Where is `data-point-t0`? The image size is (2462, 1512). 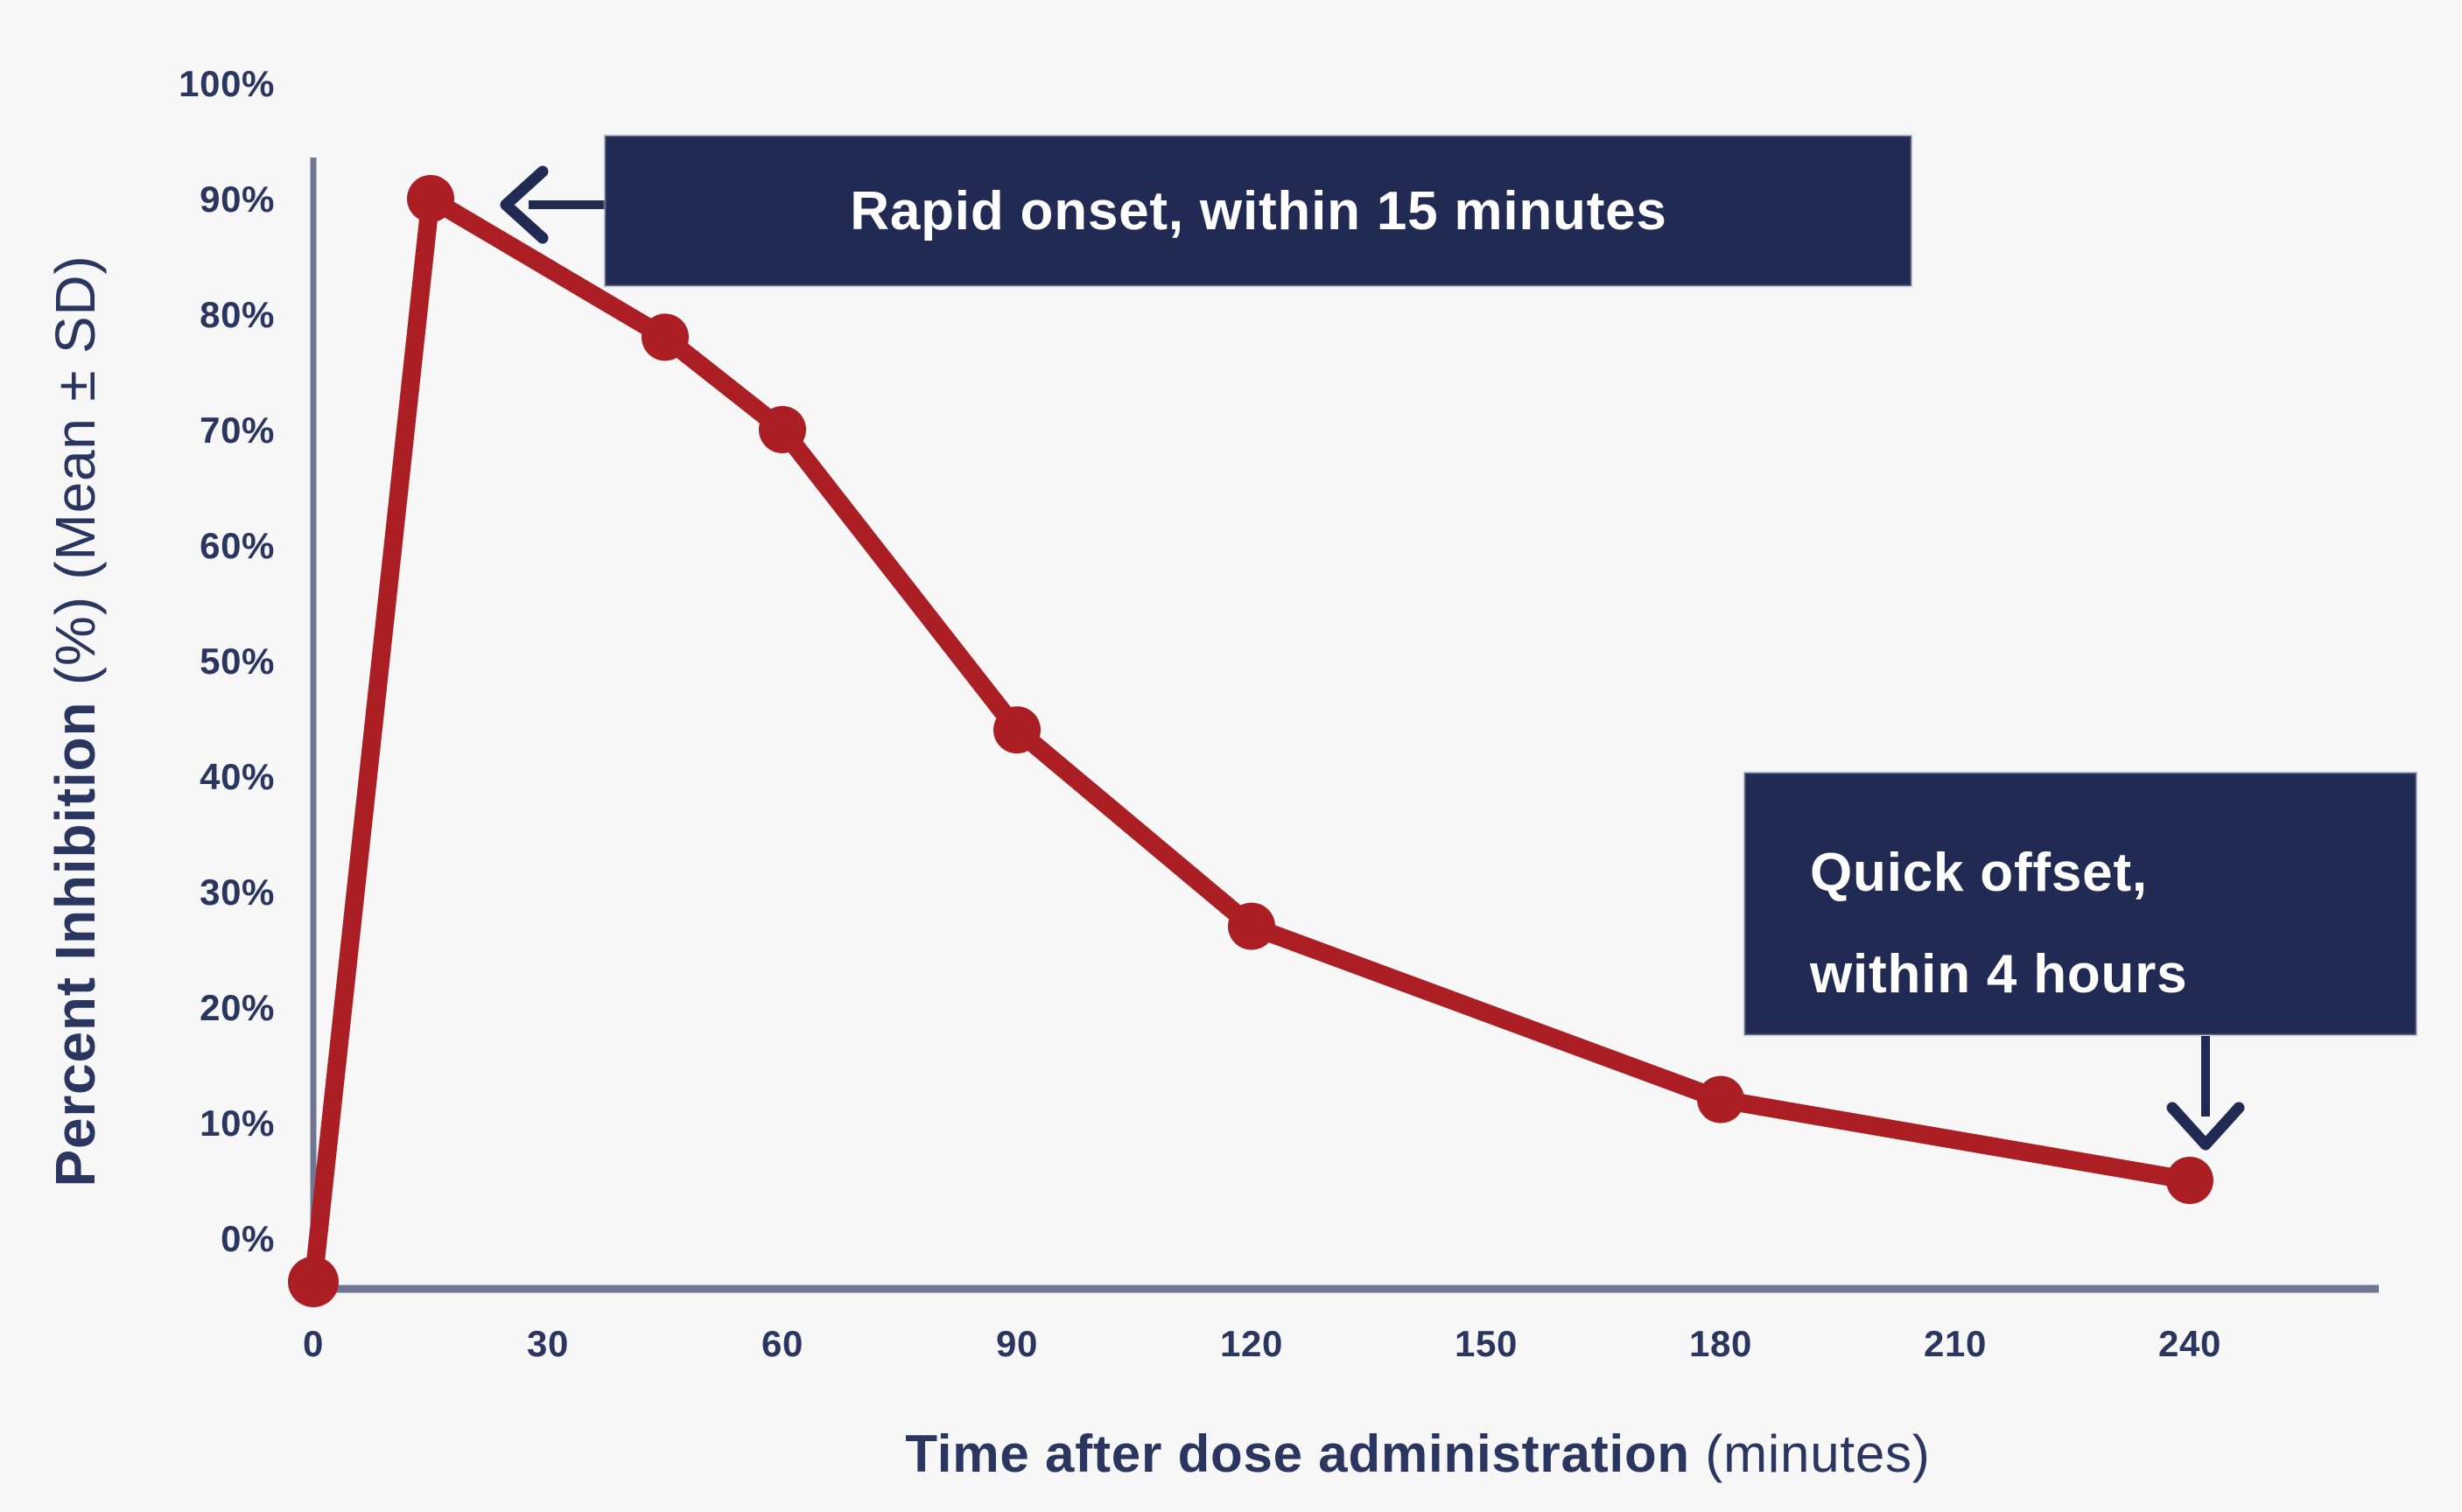 data-point-t0 is located at coordinates (313, 1281).